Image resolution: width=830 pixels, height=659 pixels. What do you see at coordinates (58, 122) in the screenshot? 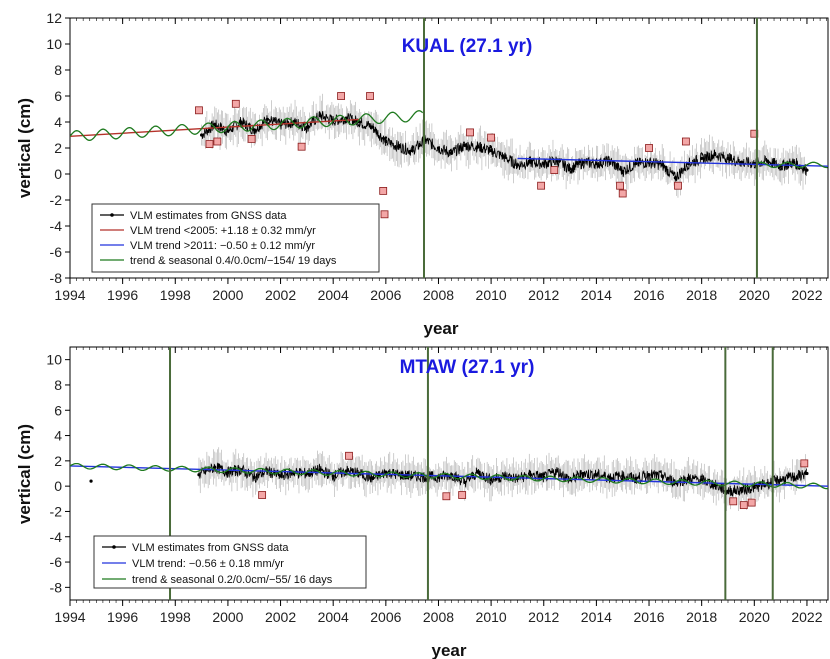
I see `y-tick-label: 4` at bounding box center [58, 122].